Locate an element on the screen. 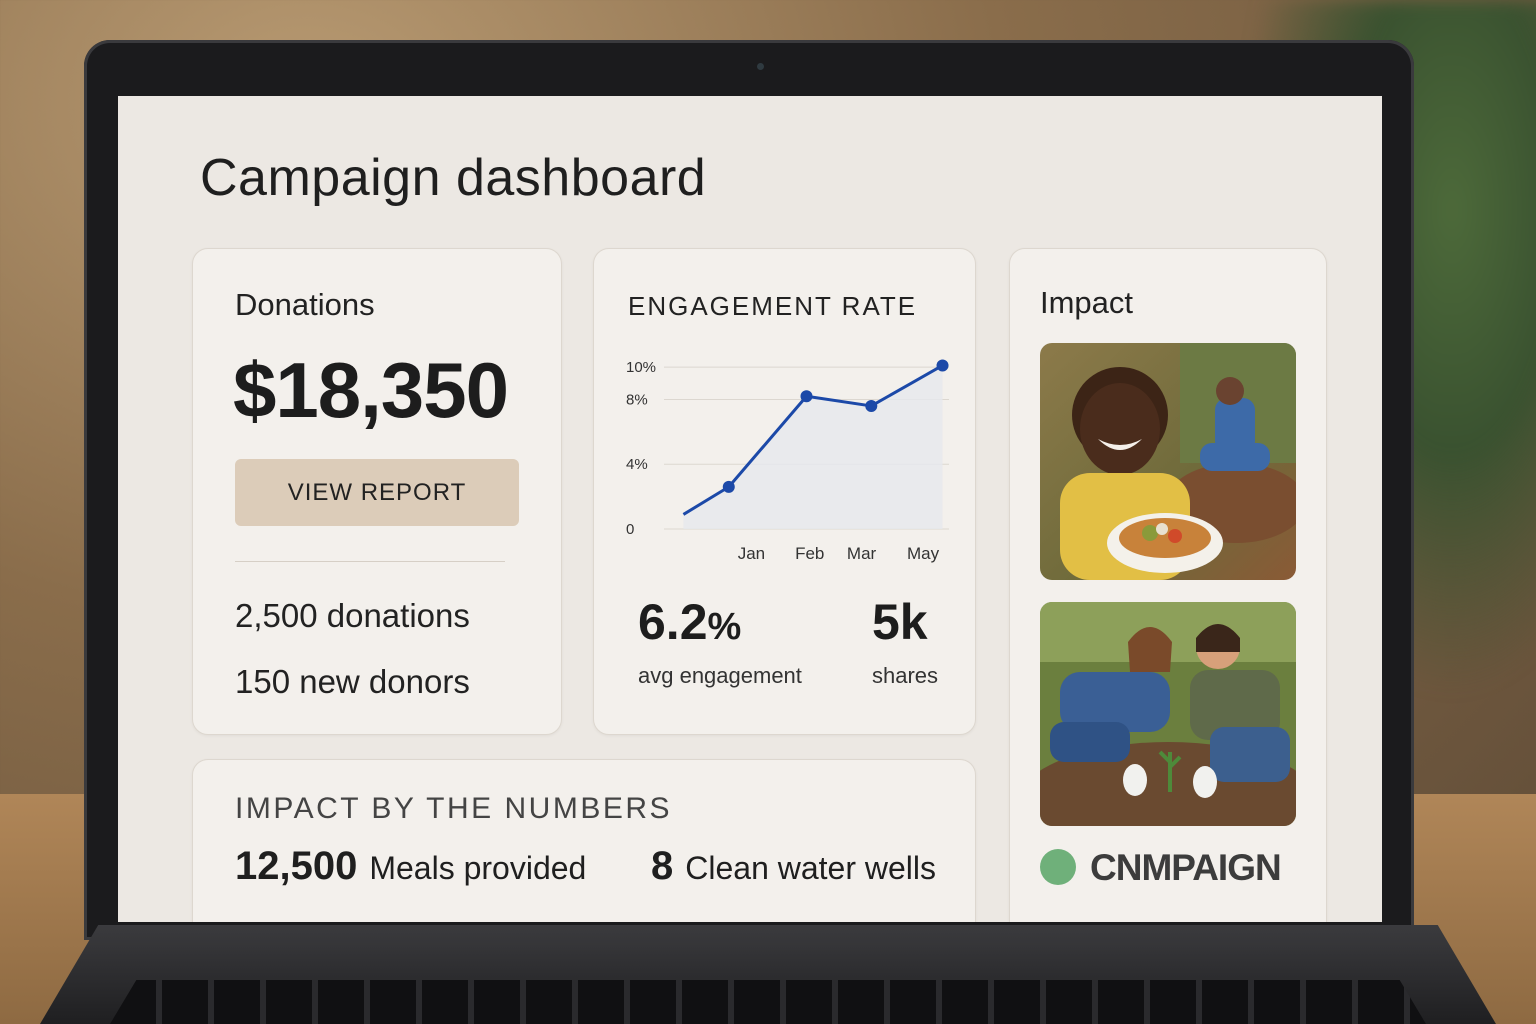  wells-value: 8 is located at coordinates (662, 866).